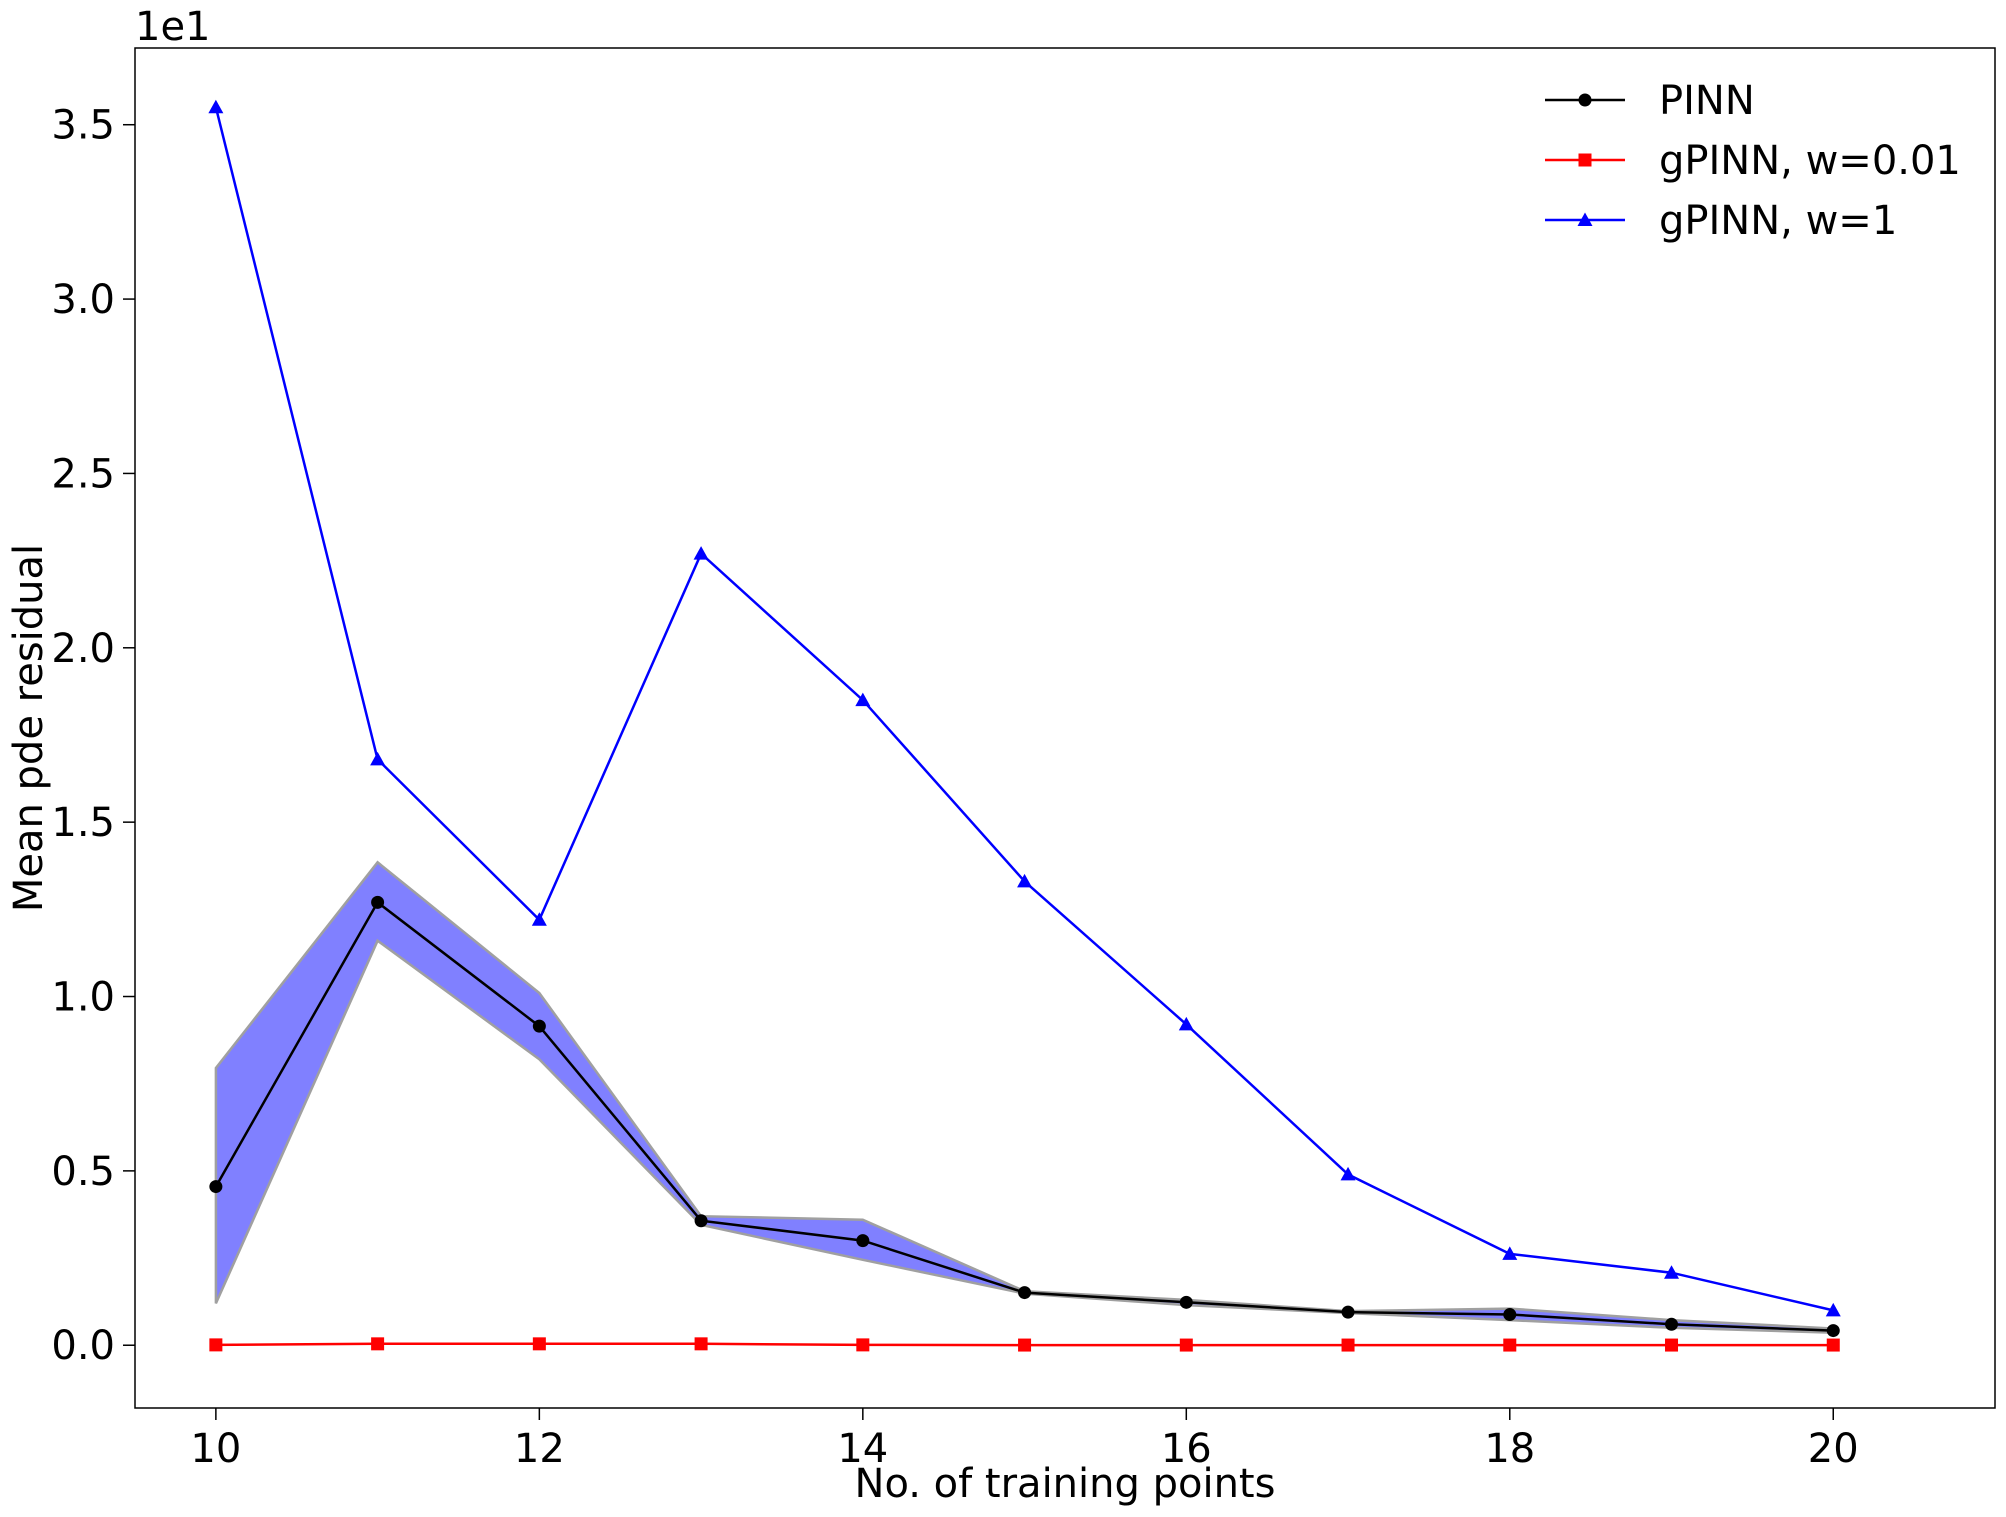 The height and width of the screenshot is (1517, 2006). I want to click on x-axis-ticks: 10 12 14 16 18 20, so click(1024, 1440).